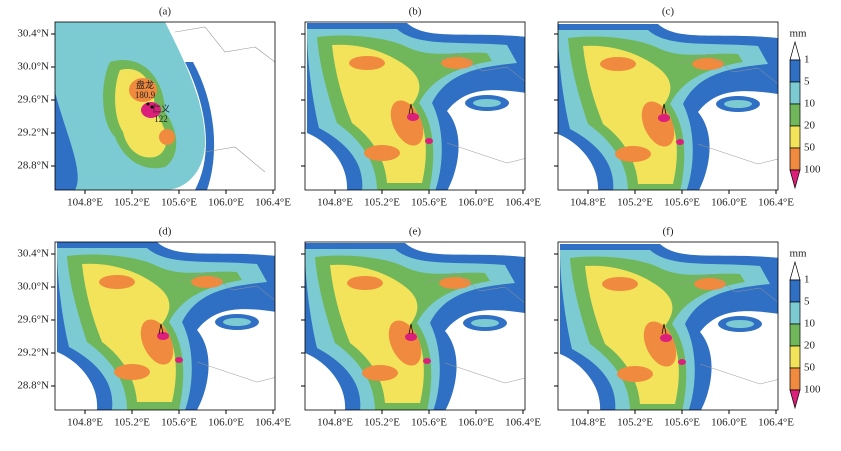  What do you see at coordinates (161, 119) in the screenshot?
I see `station-value: 122` at bounding box center [161, 119].